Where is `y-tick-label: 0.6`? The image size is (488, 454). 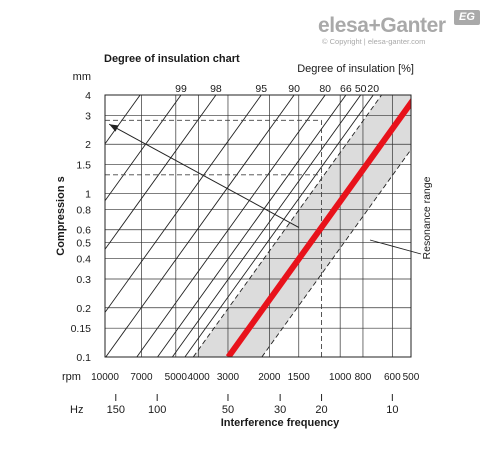
y-tick-label: 0.6 is located at coordinates (83, 231).